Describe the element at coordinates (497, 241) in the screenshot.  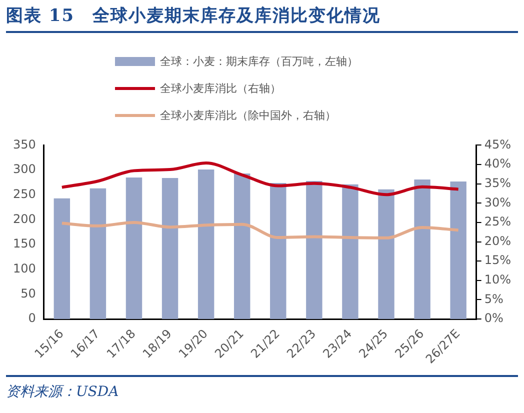
I see `y2-tick-label: 20%` at that location.